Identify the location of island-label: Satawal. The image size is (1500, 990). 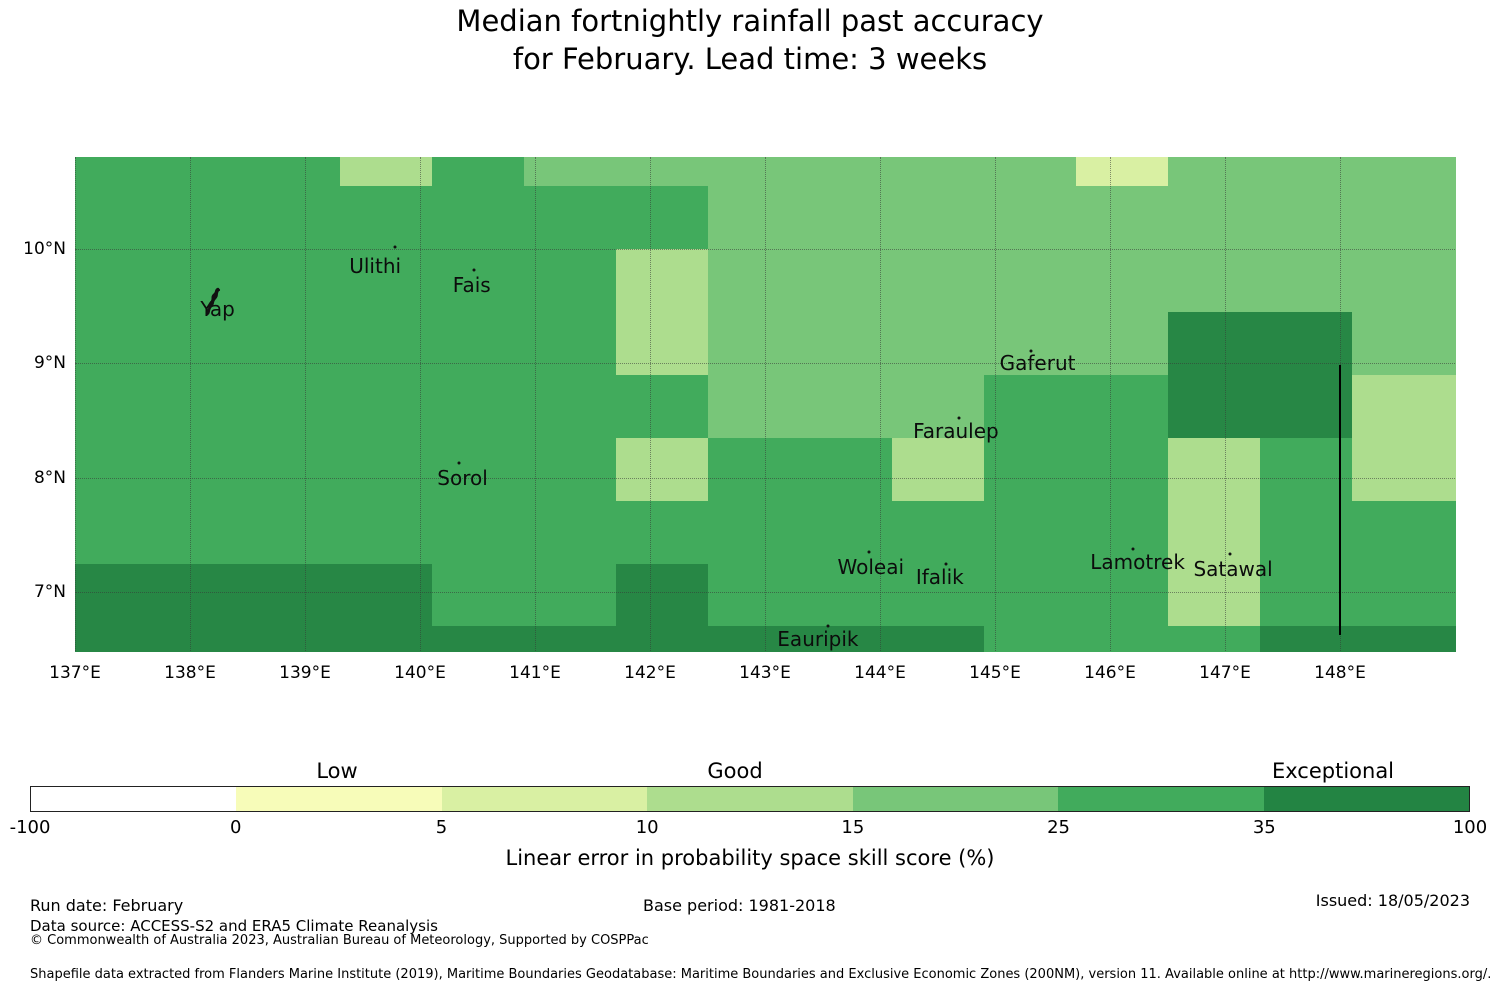
(1233, 569).